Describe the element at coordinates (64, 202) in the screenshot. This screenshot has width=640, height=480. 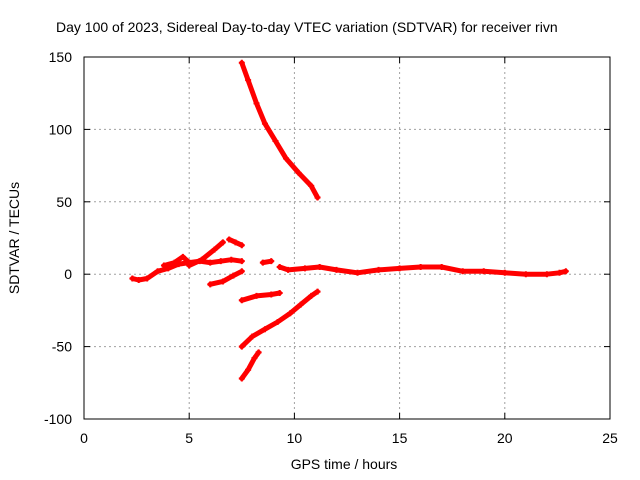
I see `y-tick-label: 50` at that location.